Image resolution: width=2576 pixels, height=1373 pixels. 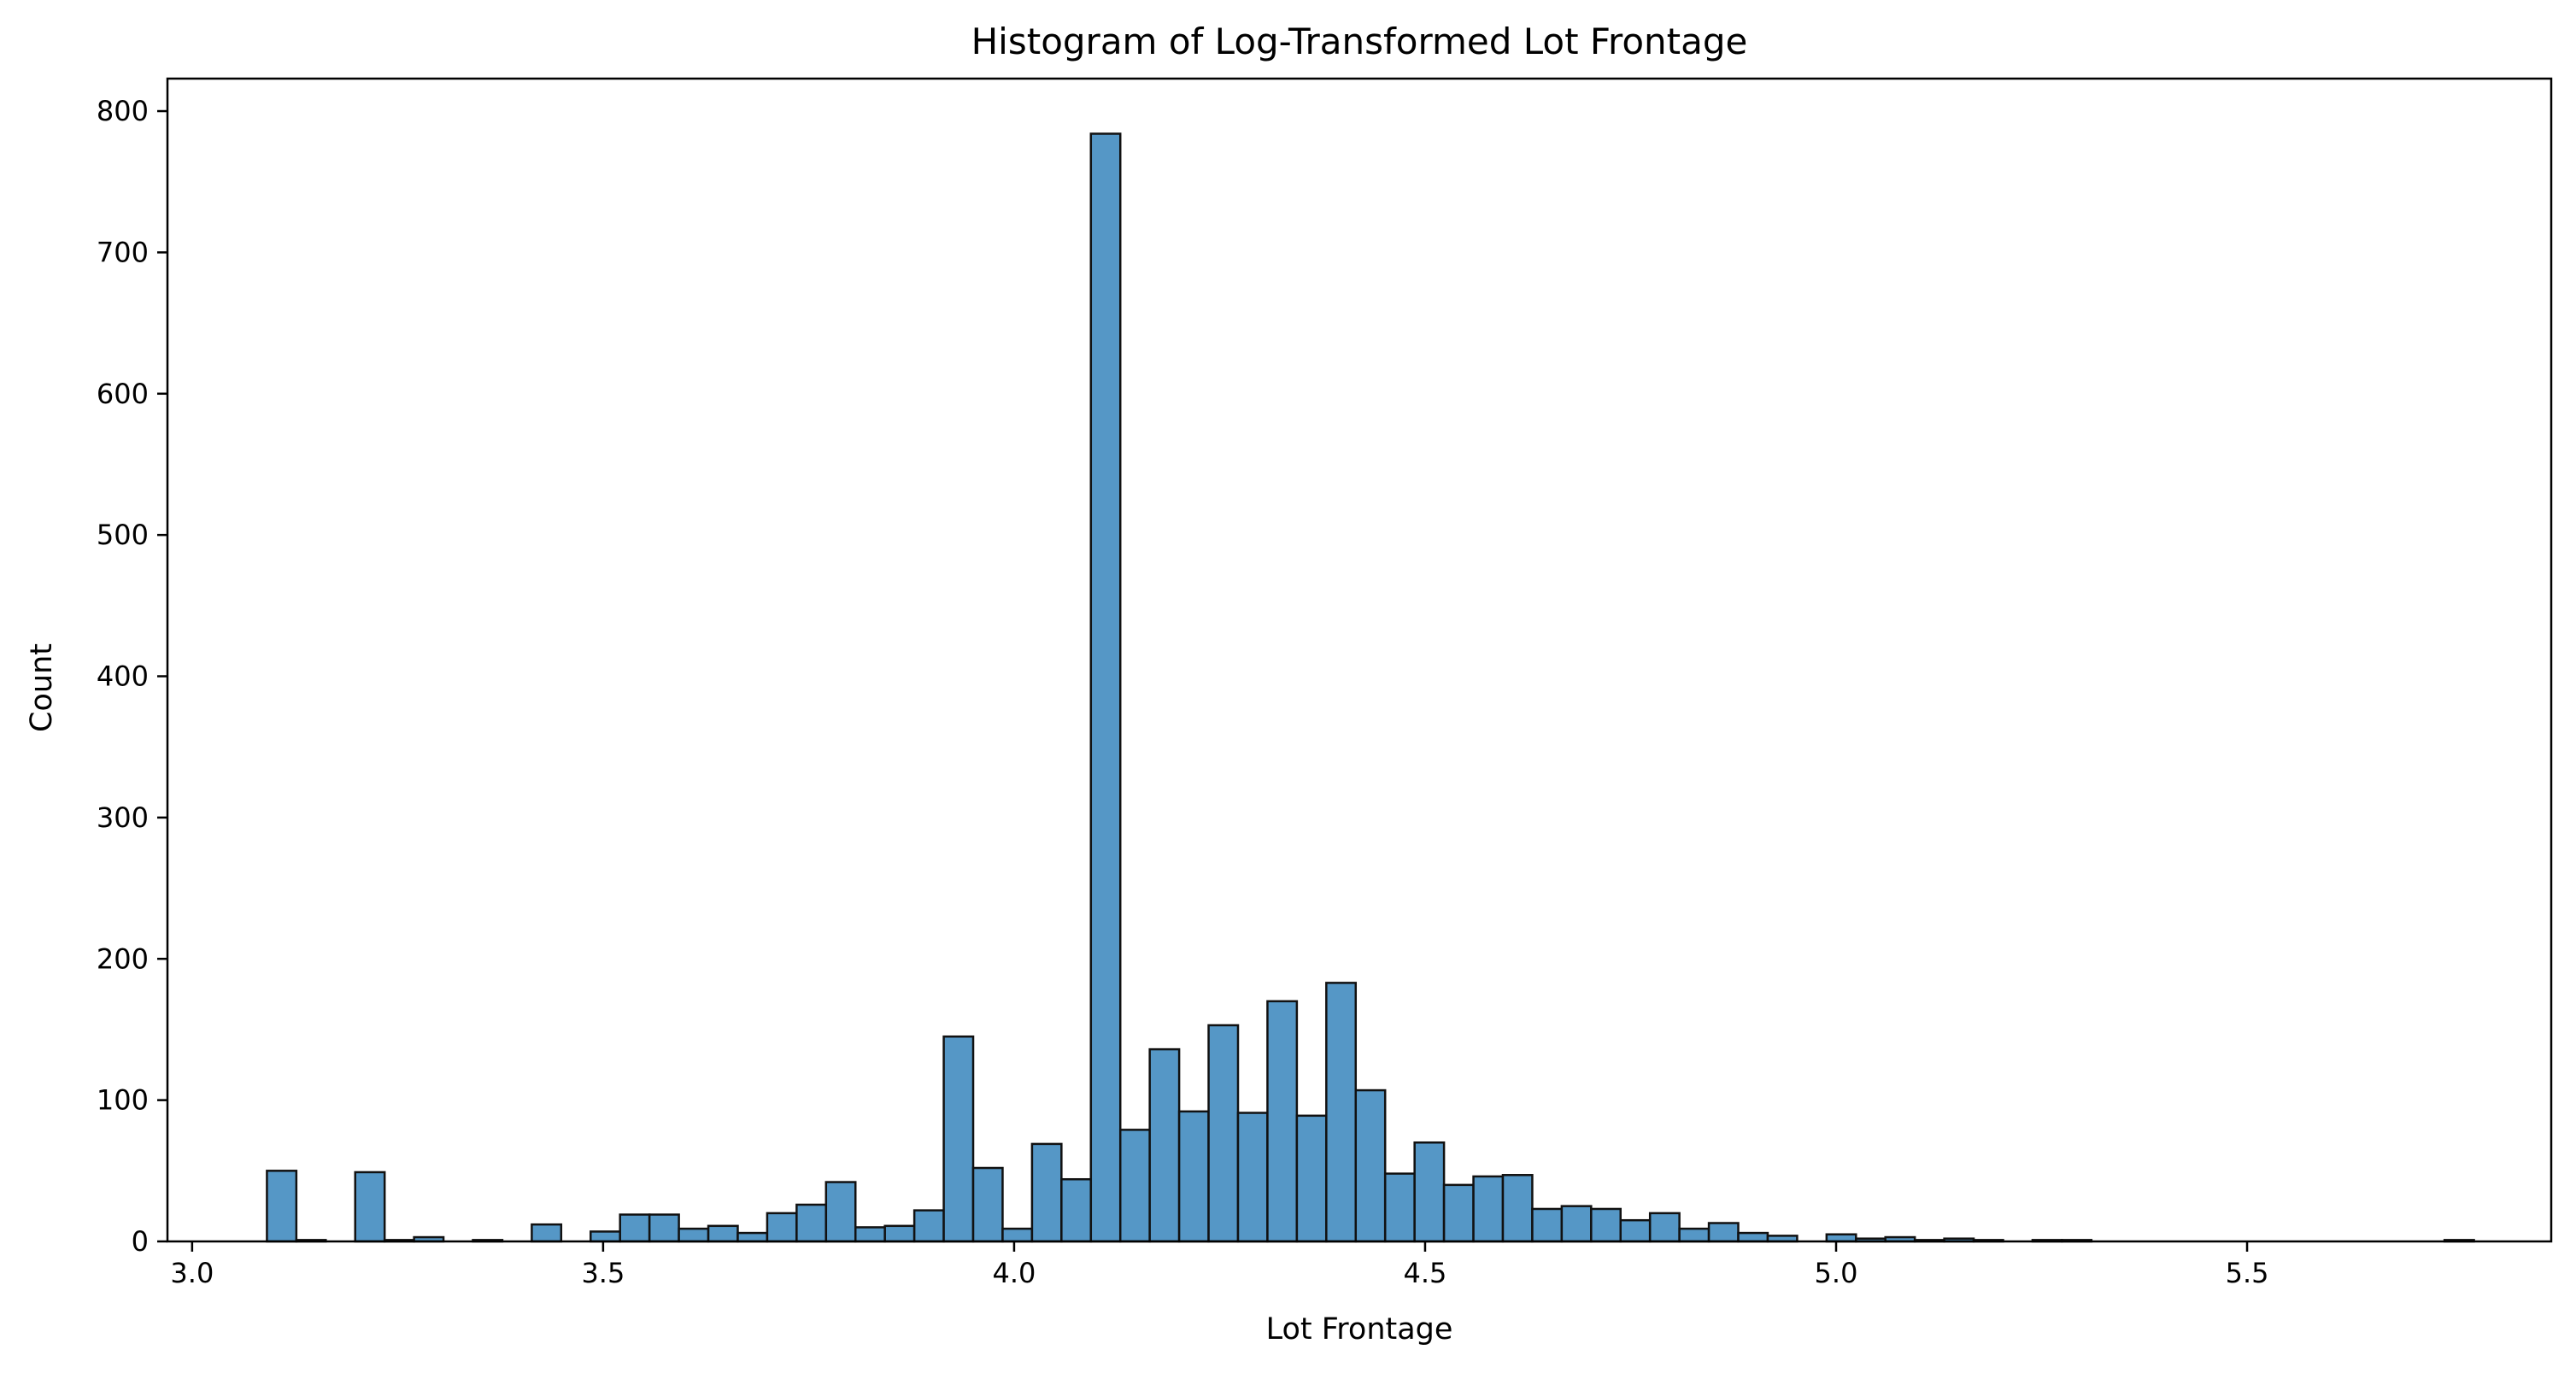 I want to click on x-axis-ticks: 3.0 3.5 4.0 4.5 5.0 5.5, so click(x=1219, y=1265).